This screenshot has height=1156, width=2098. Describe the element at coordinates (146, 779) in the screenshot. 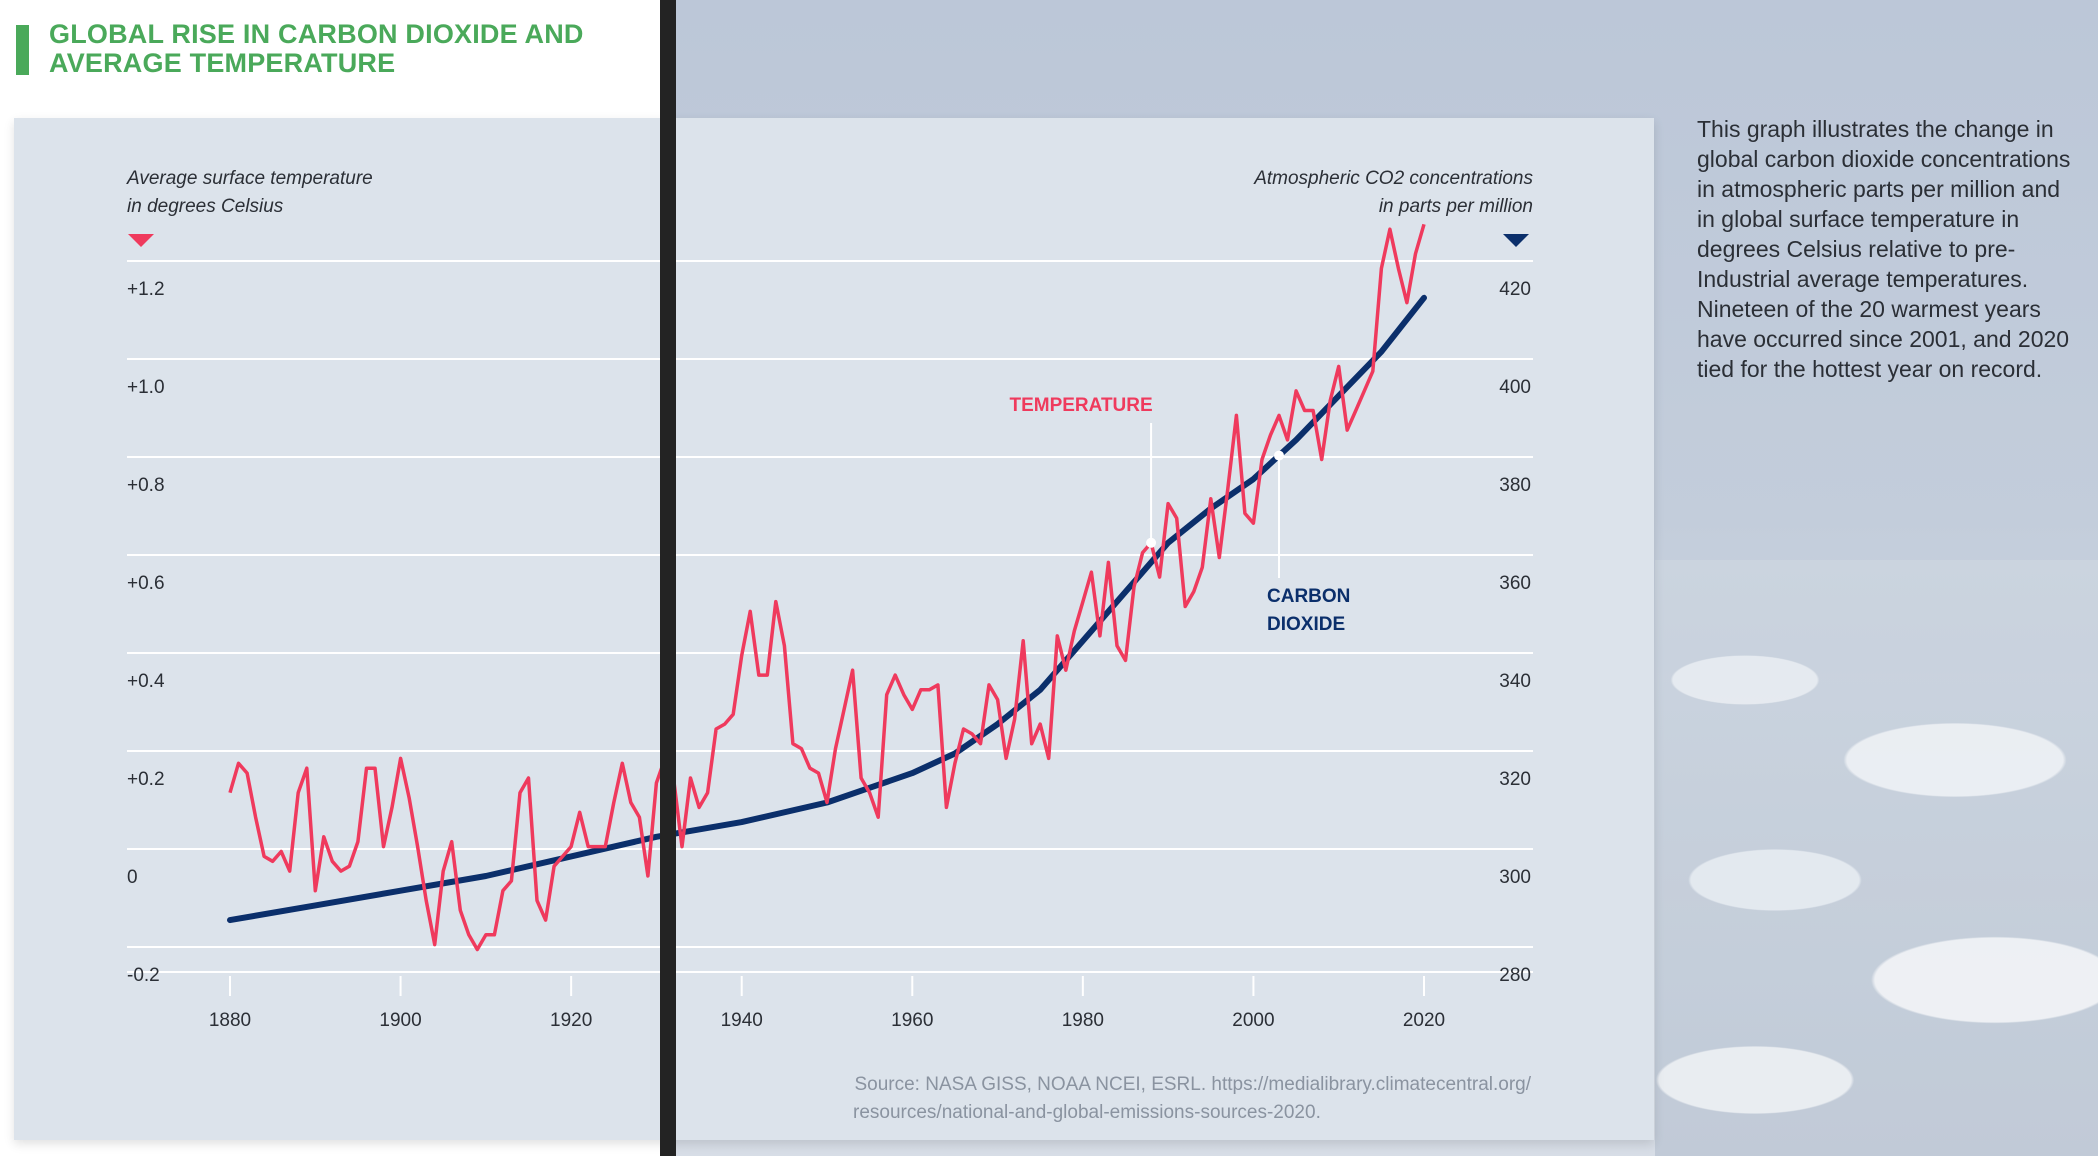

I see `left-tick-label: +0.2` at that location.